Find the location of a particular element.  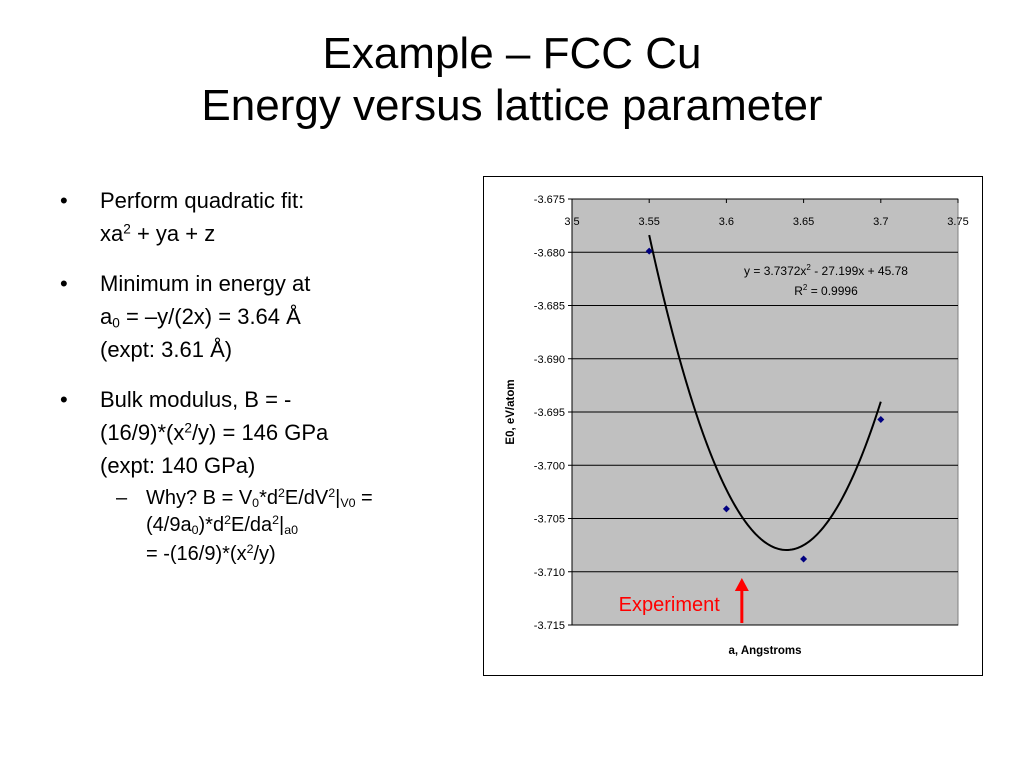

sub-line-1: Why? B = V0*d2E/dV2|V0 = is located at coordinates (259, 498).